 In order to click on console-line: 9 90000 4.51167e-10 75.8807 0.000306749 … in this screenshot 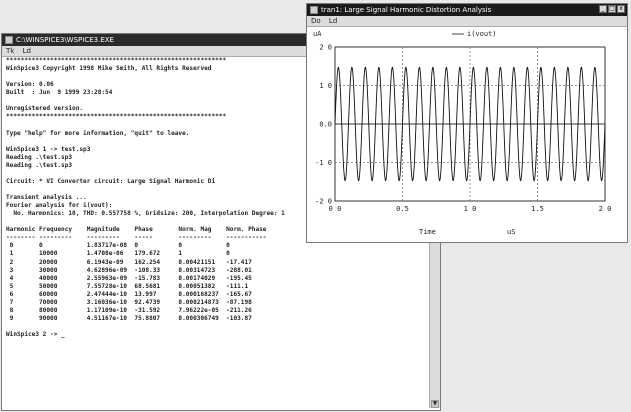, I will do `click(129, 318)`.